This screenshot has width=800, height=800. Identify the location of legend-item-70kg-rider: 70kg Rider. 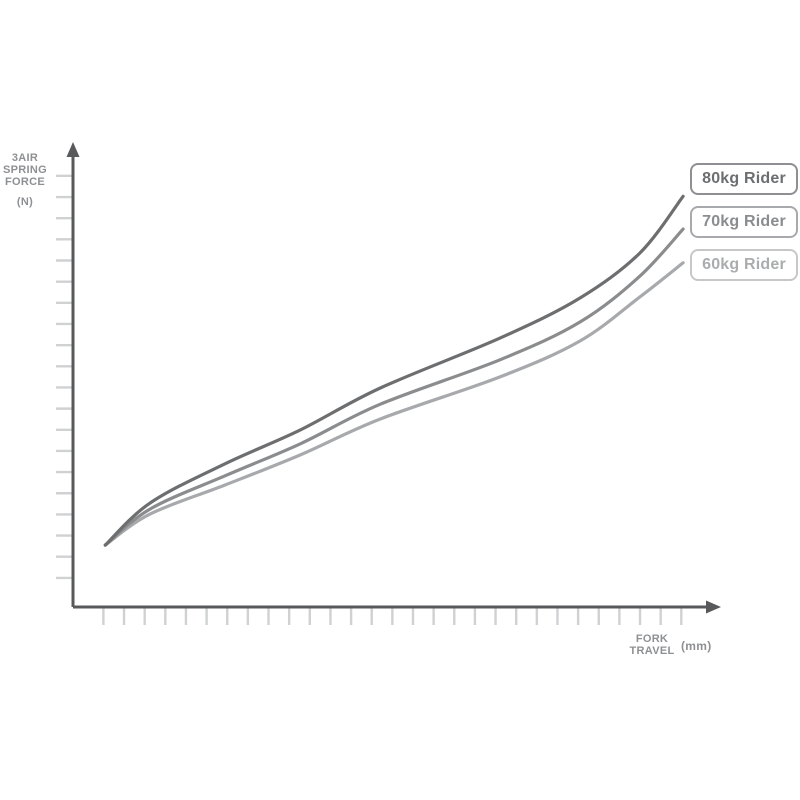
(744, 222).